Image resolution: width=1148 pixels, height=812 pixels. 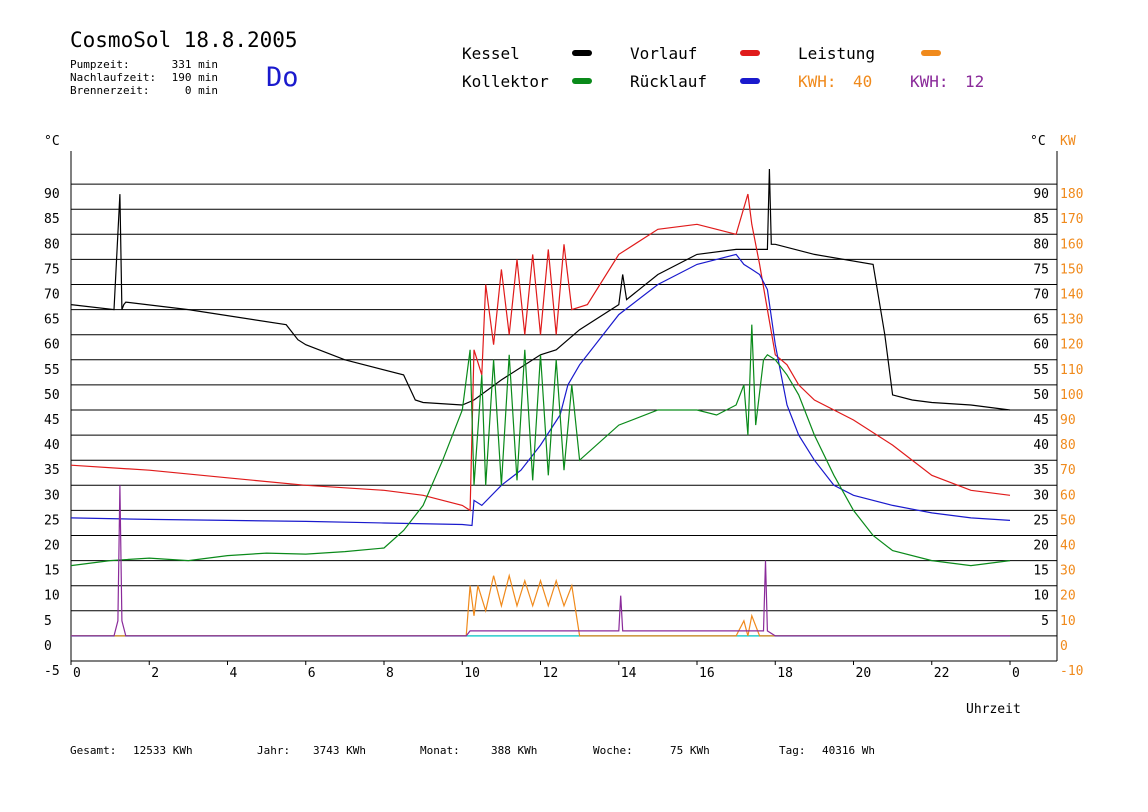 I want to click on y2-tick-label-kw: 10, so click(x=1068, y=621).